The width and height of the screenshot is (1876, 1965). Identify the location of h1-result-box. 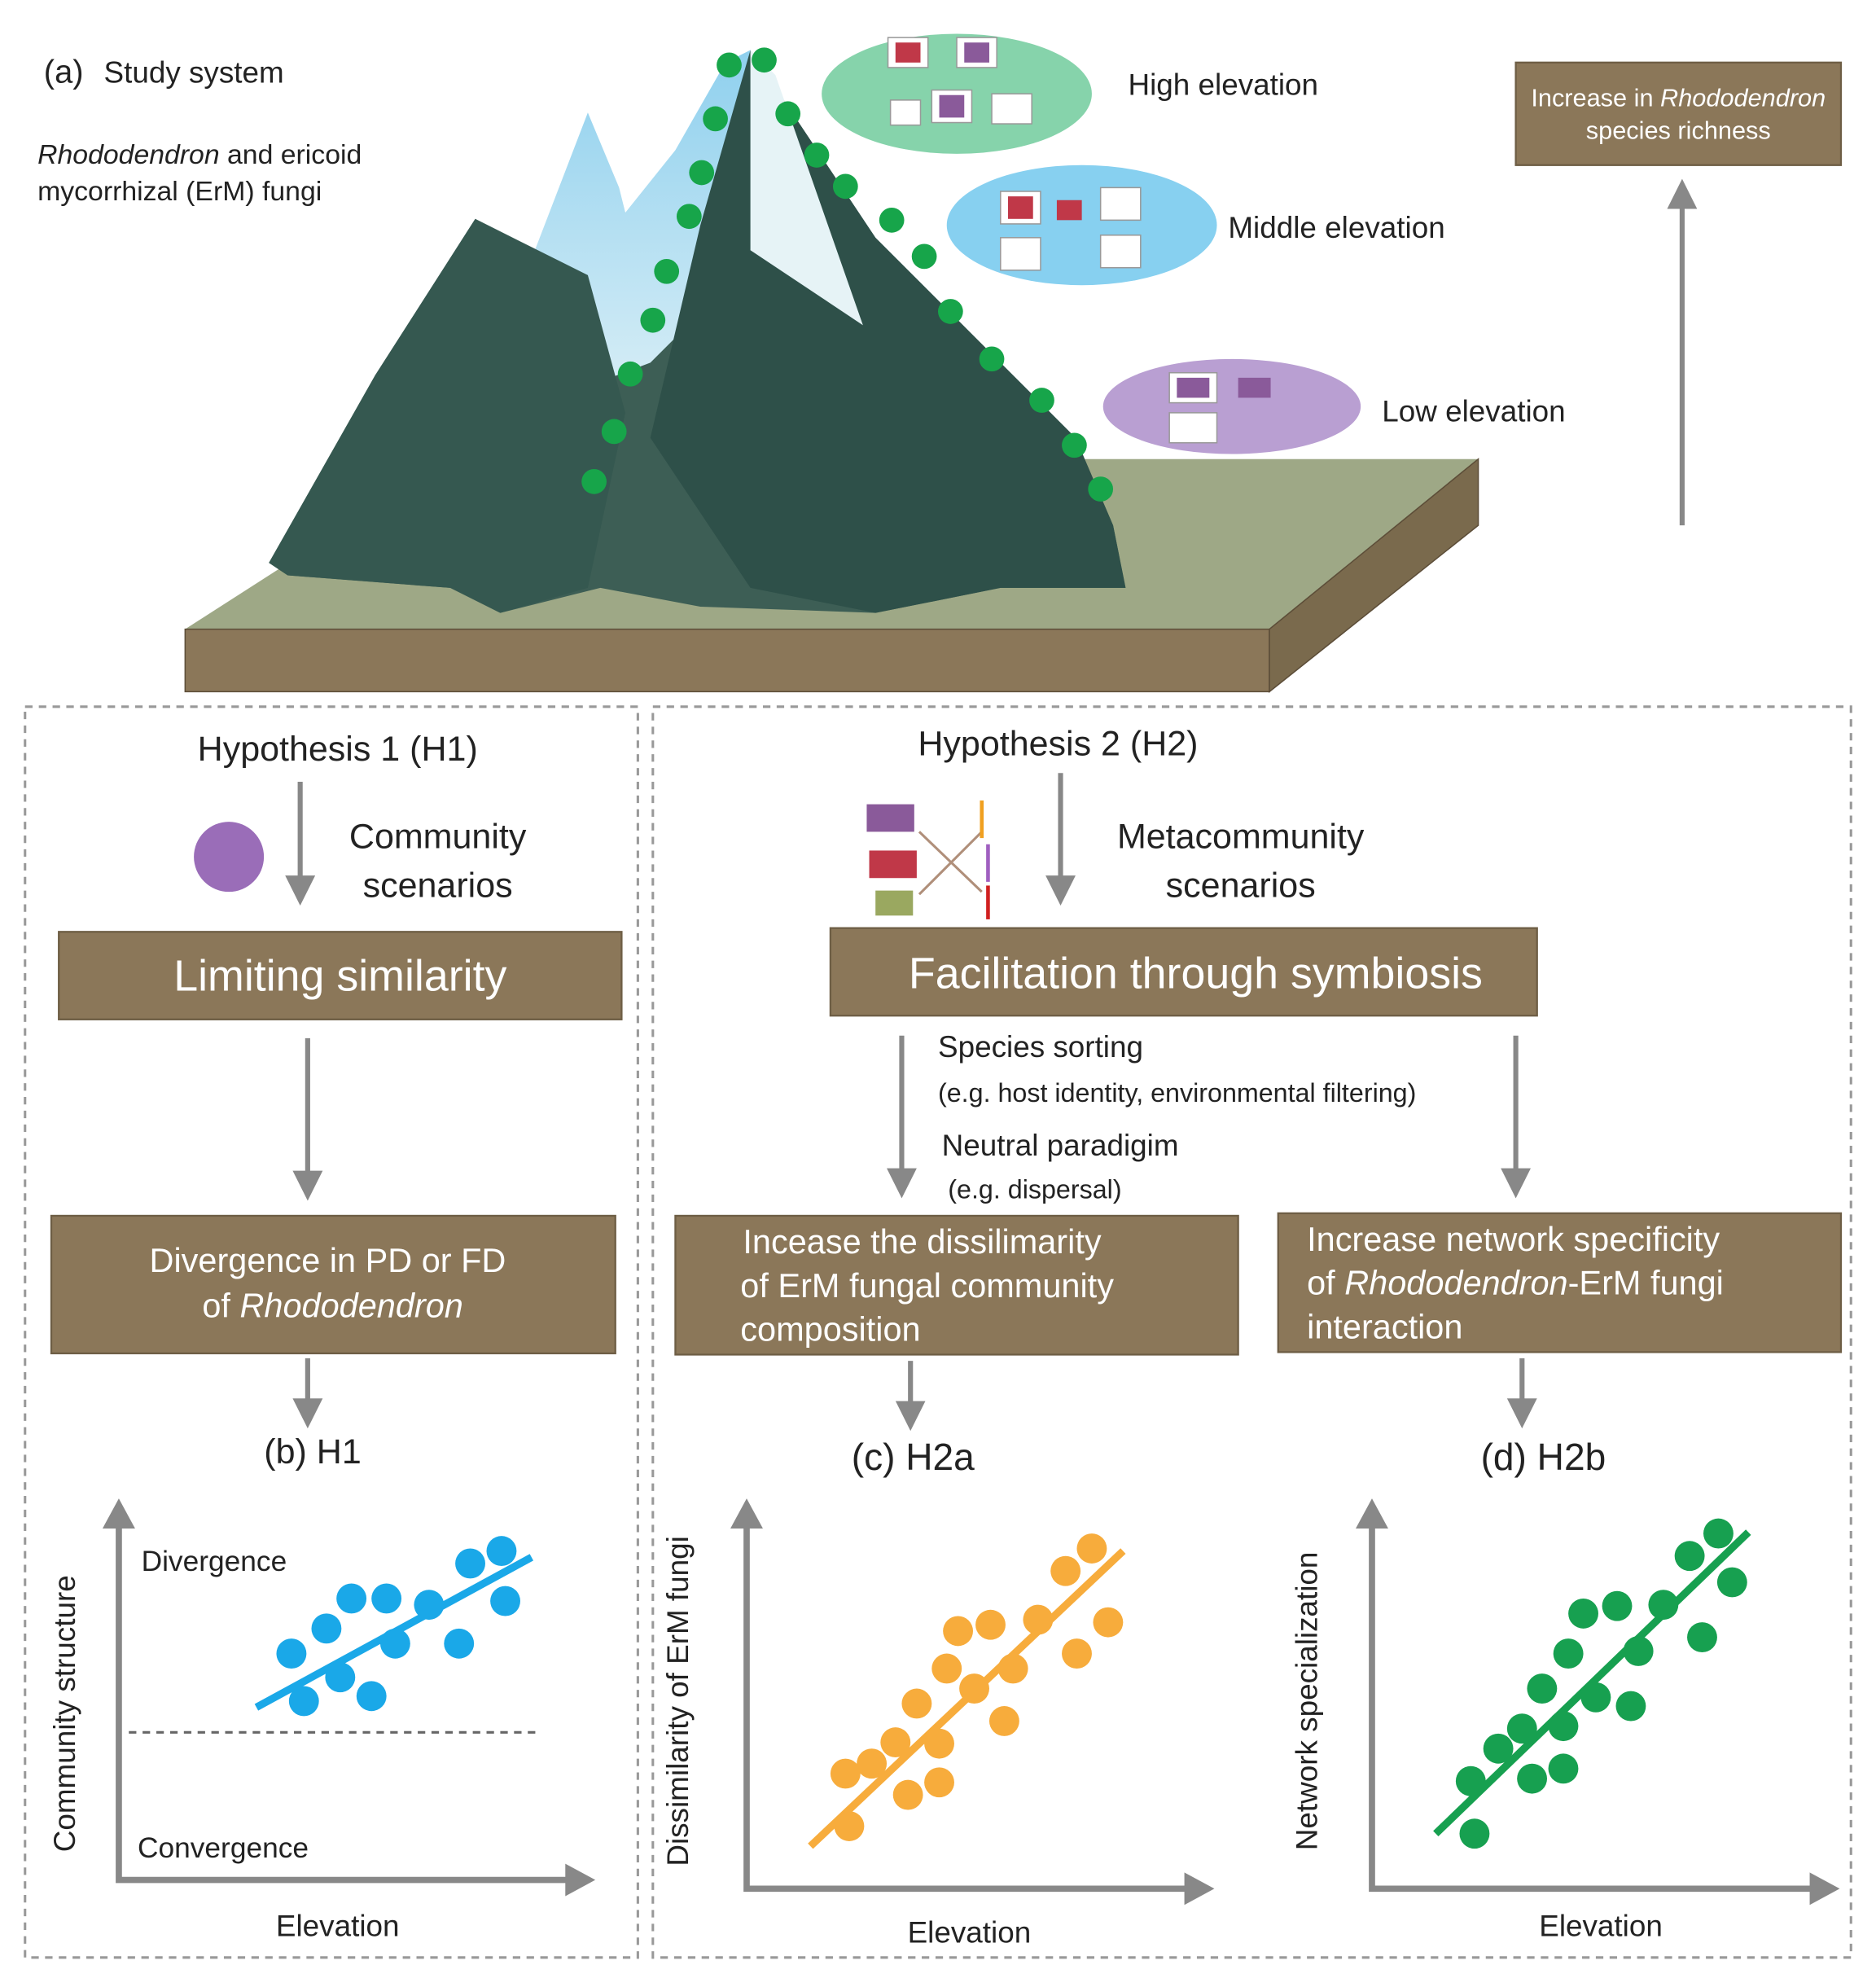
(333, 1284).